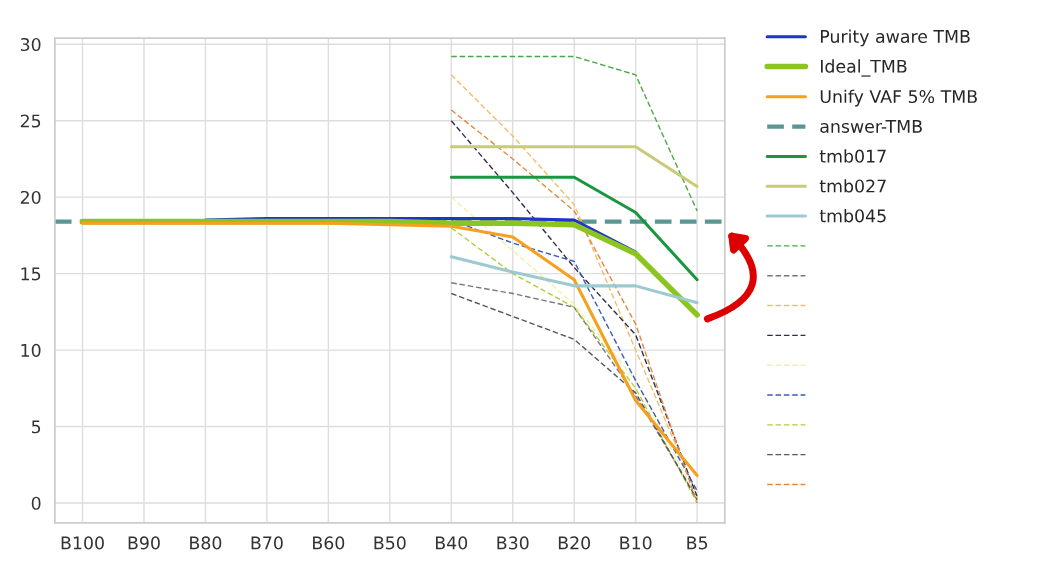 The width and height of the screenshot is (1055, 561). What do you see at coordinates (852, 186) in the screenshot?
I see `legend-label: tmb027` at bounding box center [852, 186].